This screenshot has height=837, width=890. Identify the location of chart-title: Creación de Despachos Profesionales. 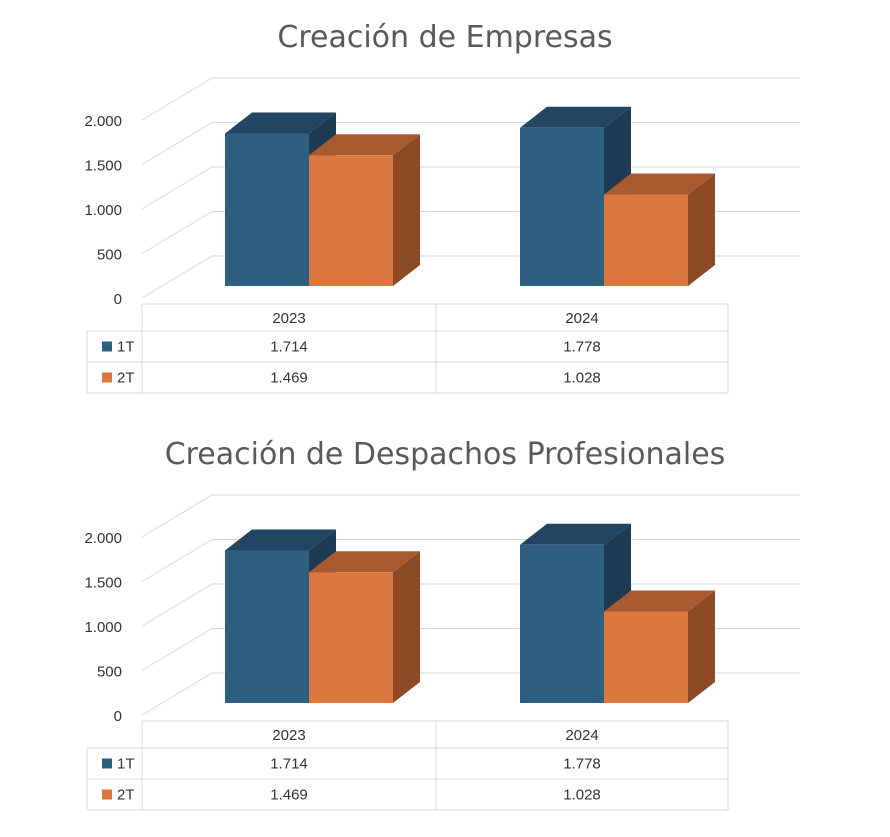
(445, 454).